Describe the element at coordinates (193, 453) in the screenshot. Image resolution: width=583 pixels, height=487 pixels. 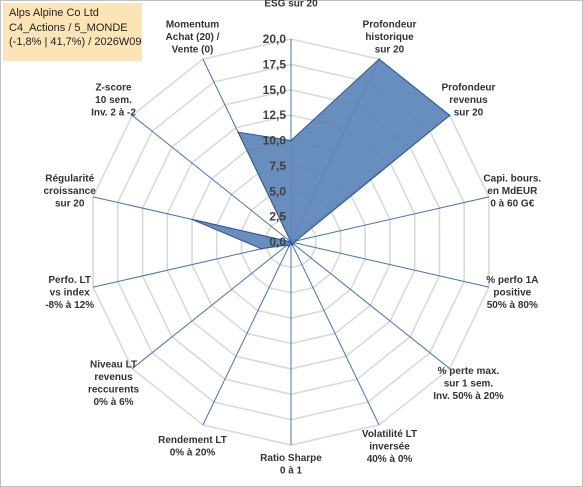
I see `axis-label-line: 0% à 20%` at that location.